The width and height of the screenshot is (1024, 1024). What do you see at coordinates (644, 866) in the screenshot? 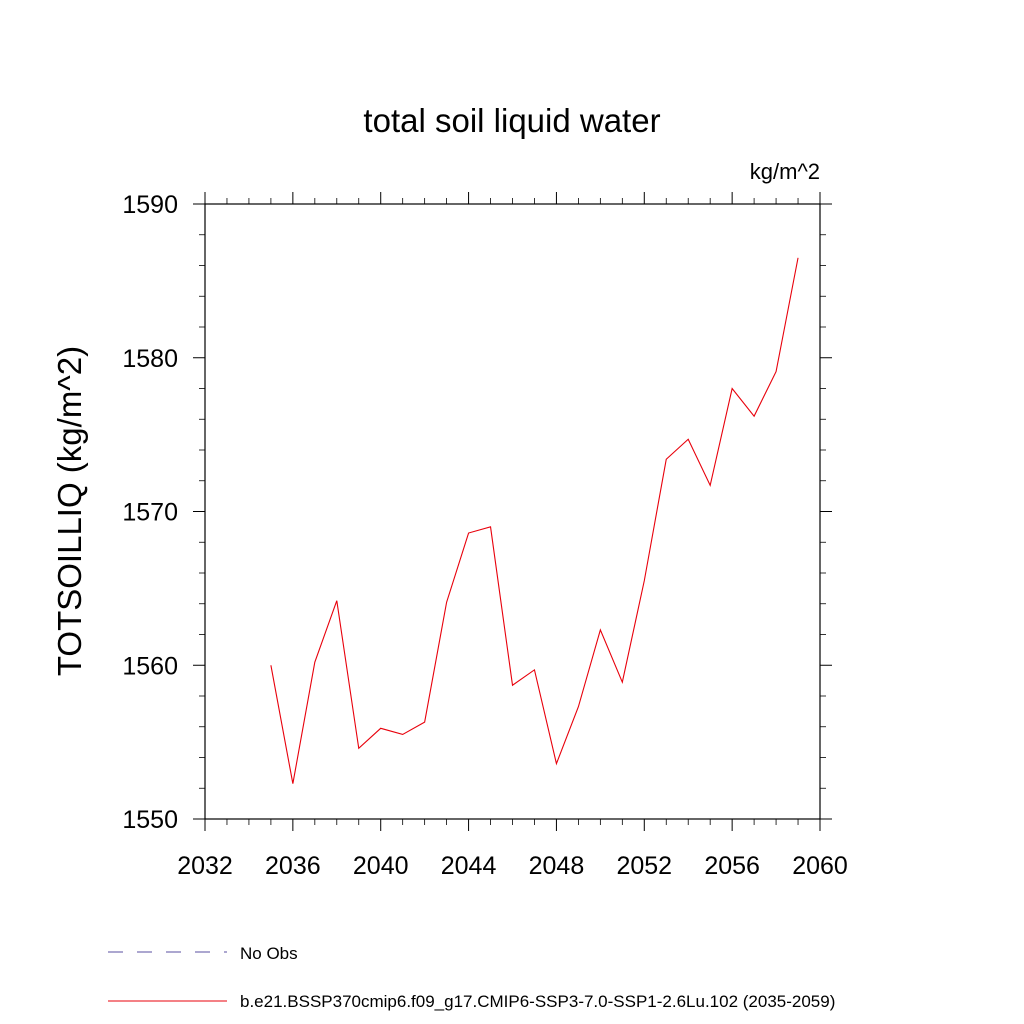
I see `x-tick-label: 2052` at bounding box center [644, 866].